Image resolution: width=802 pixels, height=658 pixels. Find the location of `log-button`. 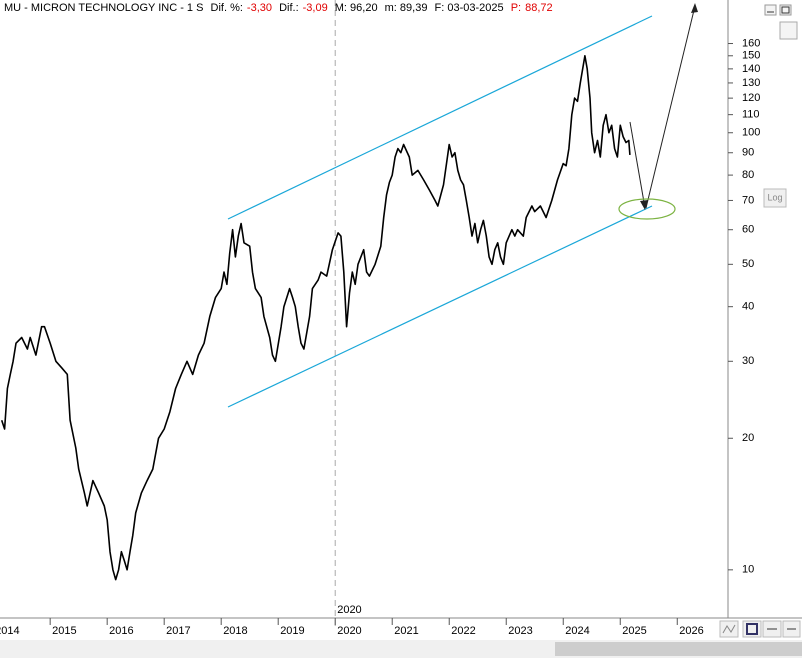

log-button is located at coordinates (775, 198).